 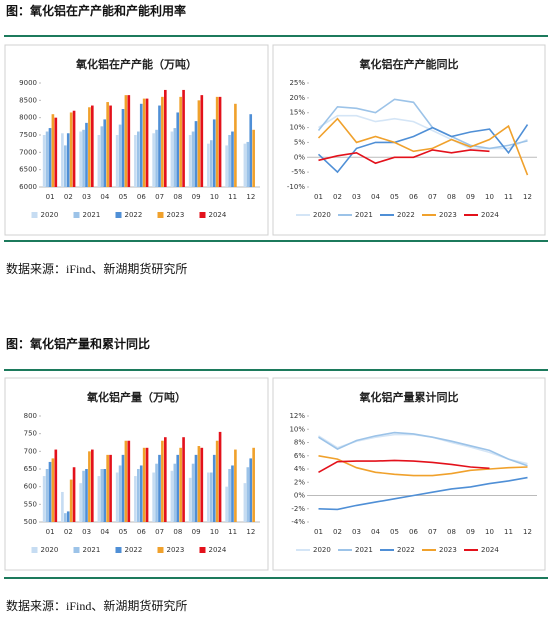 What do you see at coordinates (298, 522) in the screenshot?
I see `y-tick-label: -4%` at bounding box center [298, 522].